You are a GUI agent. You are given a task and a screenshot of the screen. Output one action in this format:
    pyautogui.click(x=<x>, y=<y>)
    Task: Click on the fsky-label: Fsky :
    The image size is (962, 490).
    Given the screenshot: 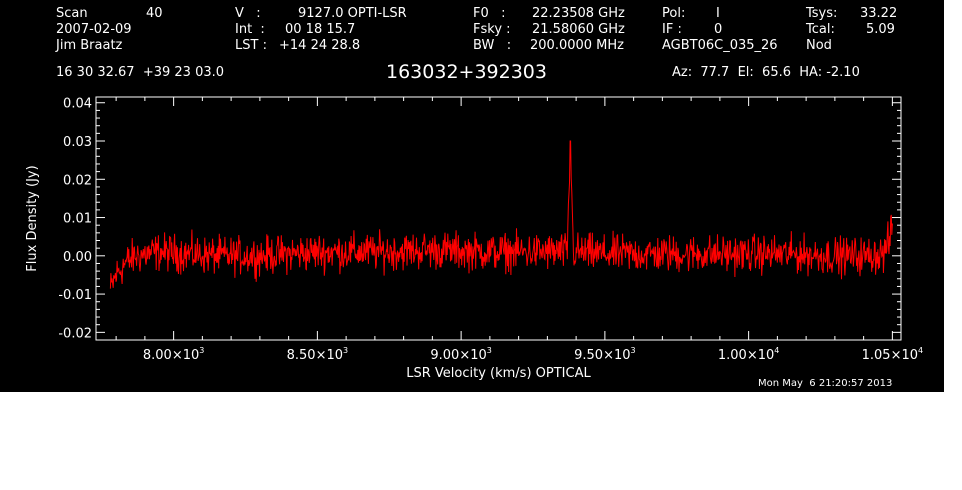 What is the action you would take?
    pyautogui.click(x=492, y=29)
    